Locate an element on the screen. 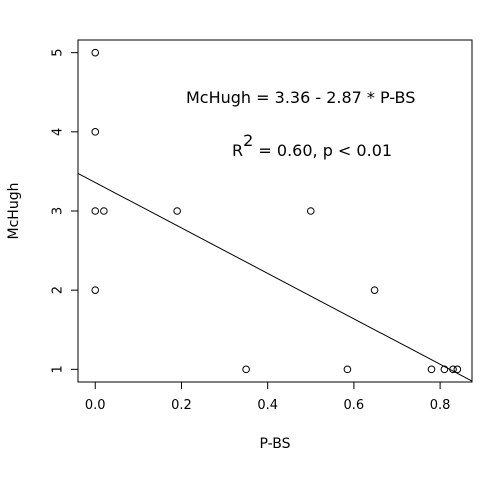  equation-annotation: McHugh = 3.36 - 2.87 * P-BS is located at coordinates (300, 97).